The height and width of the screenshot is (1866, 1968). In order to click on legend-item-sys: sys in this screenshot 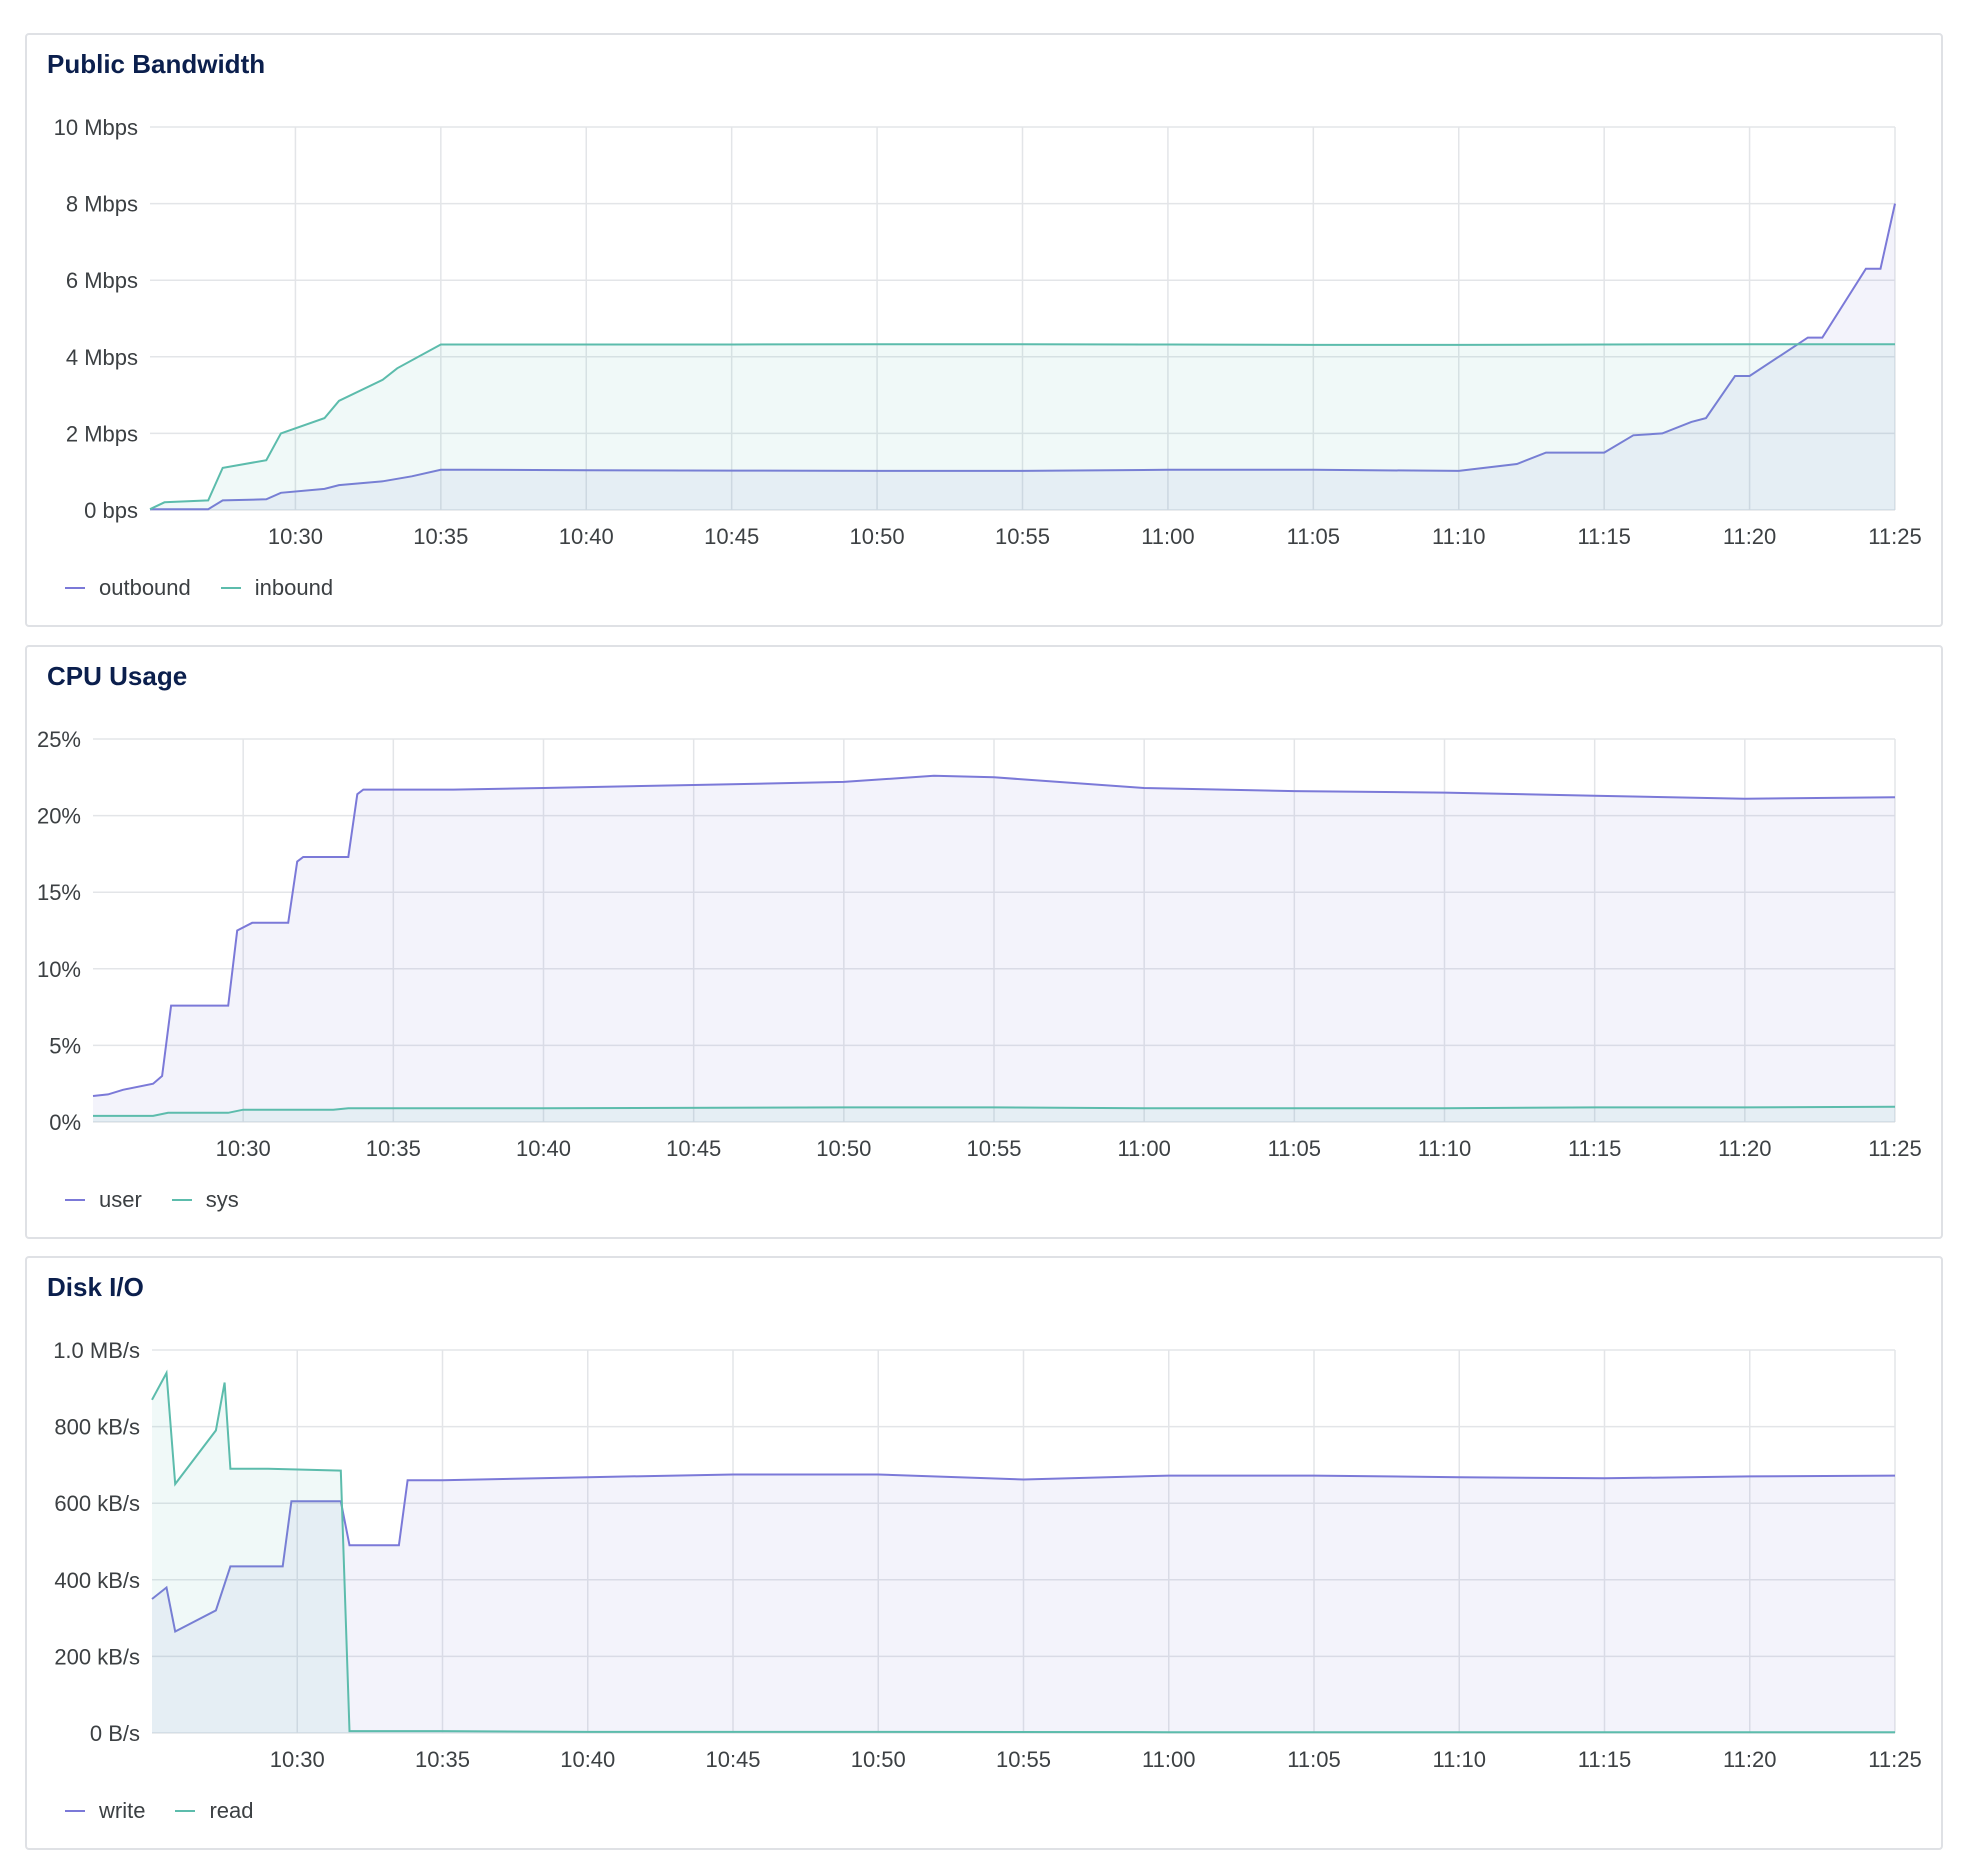, I will do `click(205, 1200)`.